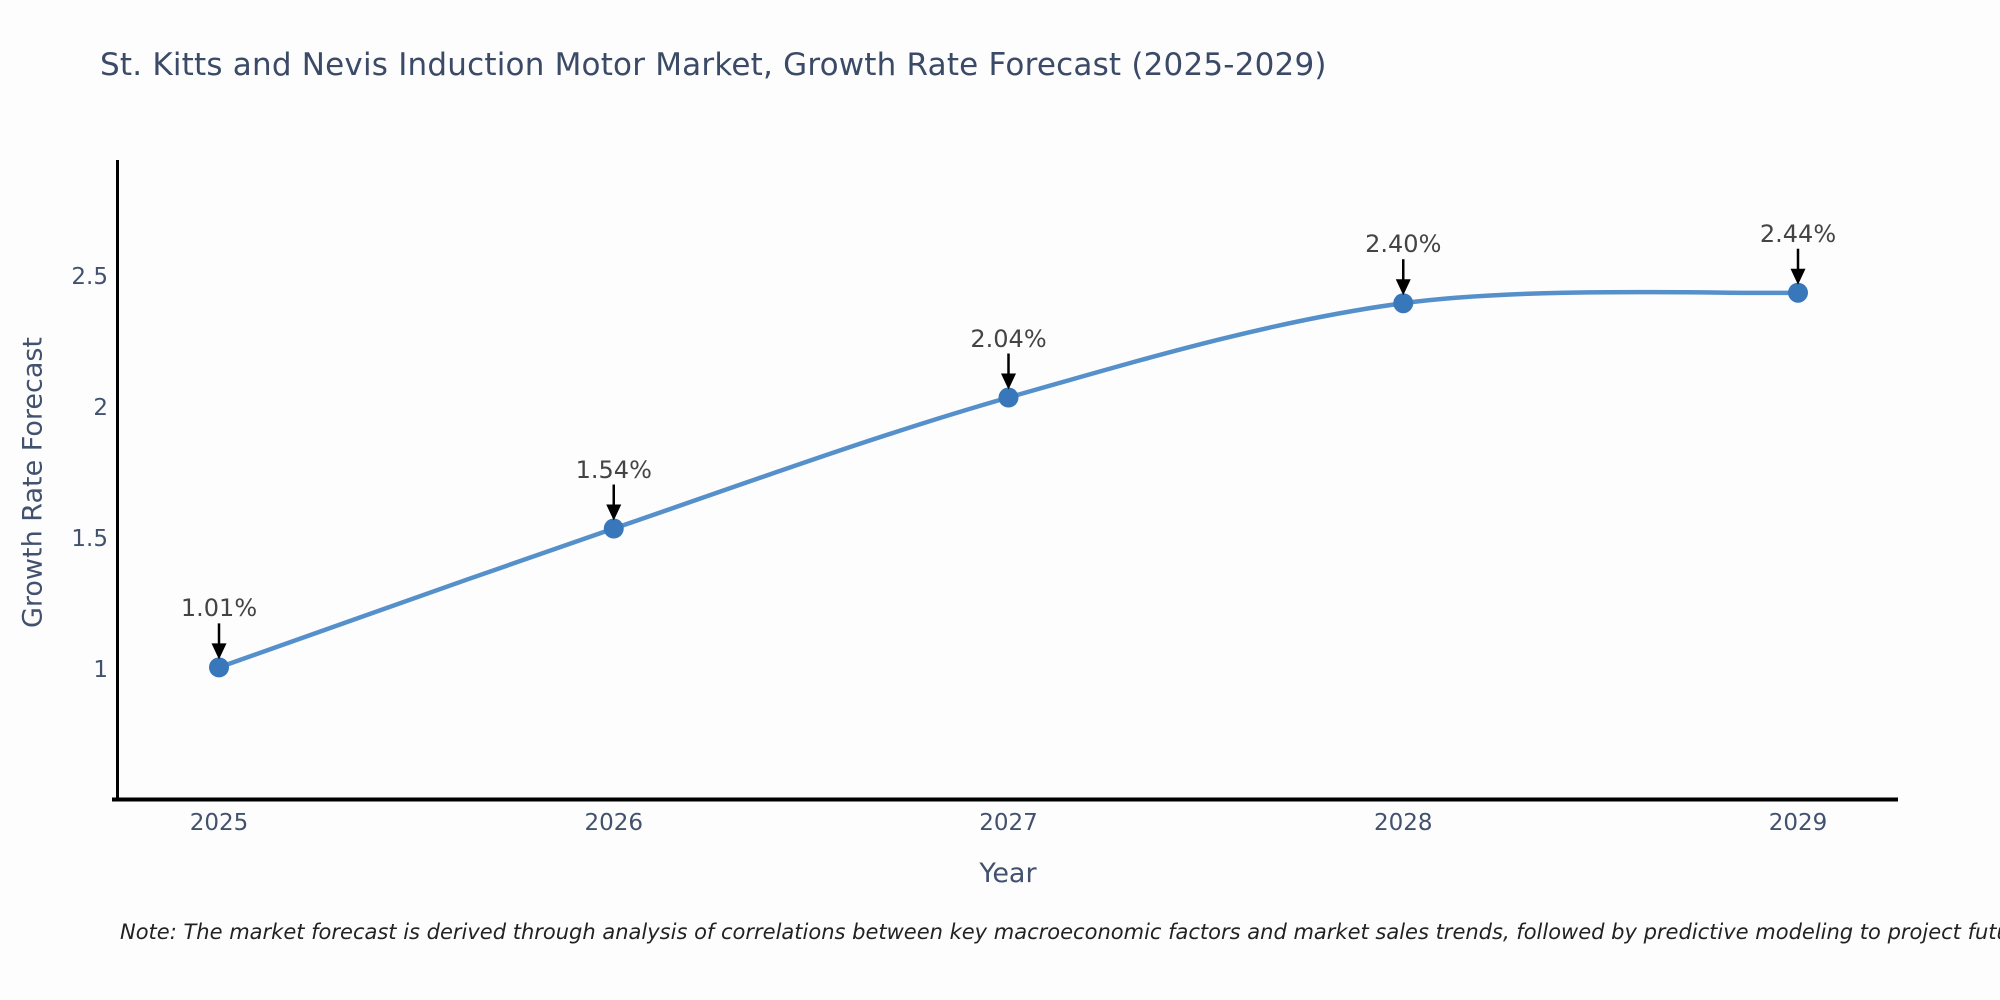 Image resolution: width=2000 pixels, height=1000 pixels. I want to click on y-tick-label: 2.5, so click(89, 277).